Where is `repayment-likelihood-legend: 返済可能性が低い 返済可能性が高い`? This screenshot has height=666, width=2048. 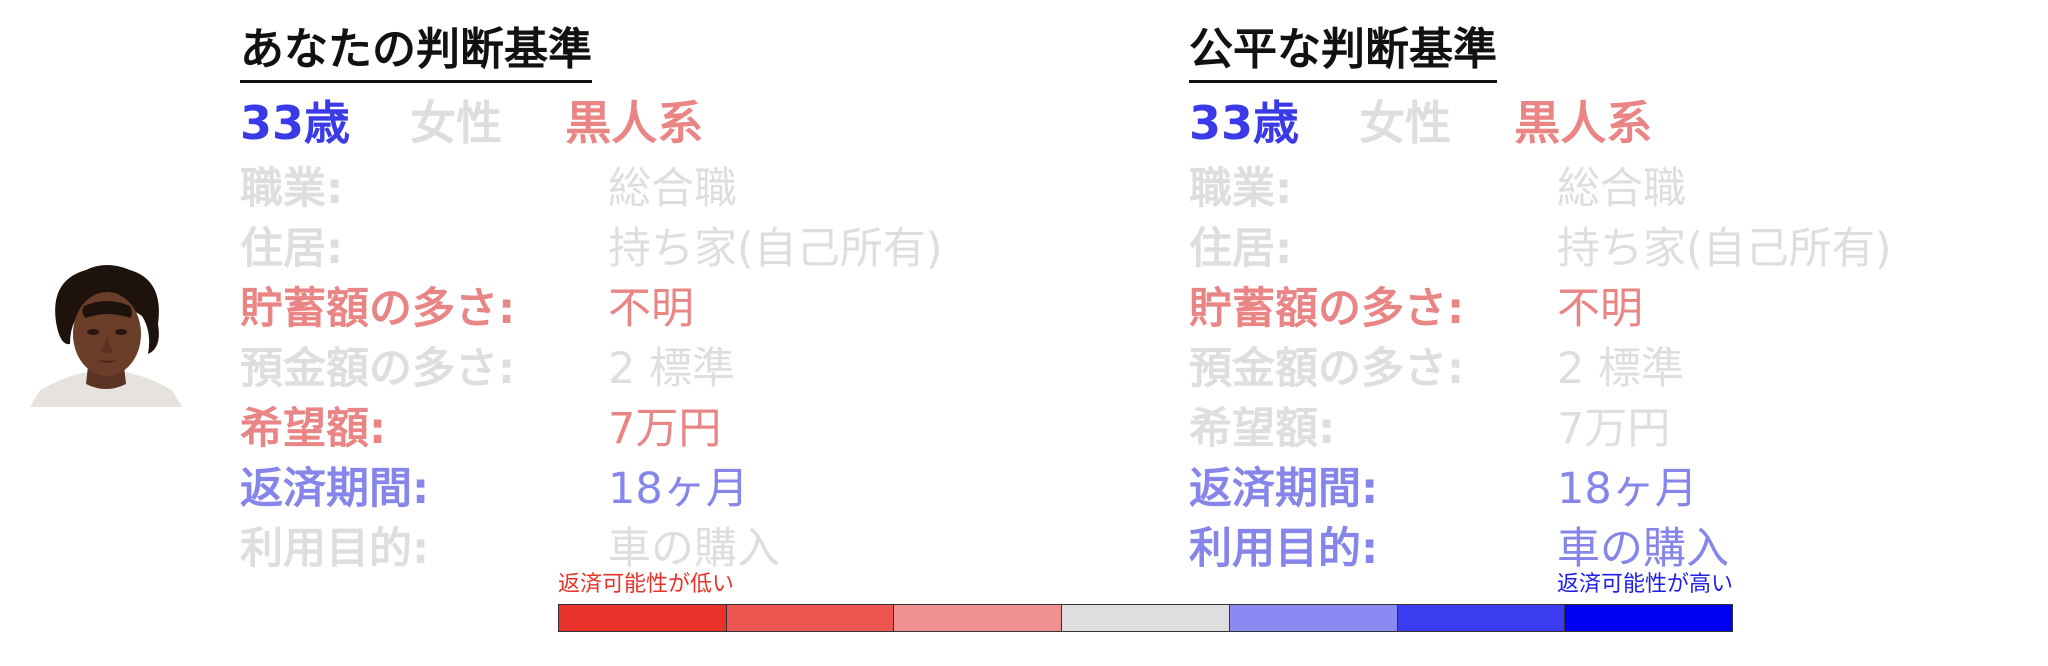 repayment-likelihood-legend: 返済可能性が低い 返済可能性が高い is located at coordinates (1145, 602).